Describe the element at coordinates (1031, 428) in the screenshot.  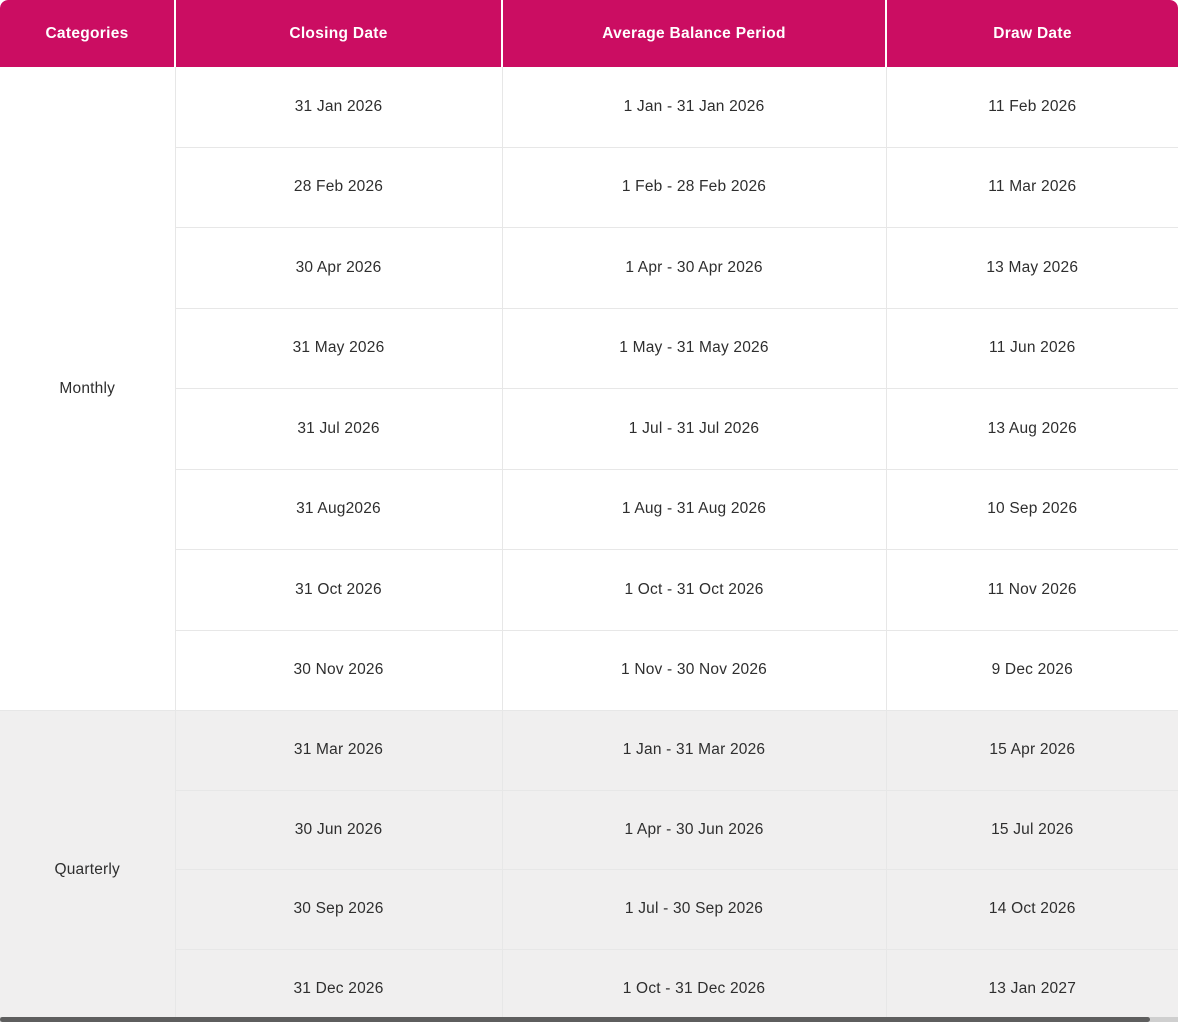
I see `draw-date-cell: 13 Aug 2026` at that location.